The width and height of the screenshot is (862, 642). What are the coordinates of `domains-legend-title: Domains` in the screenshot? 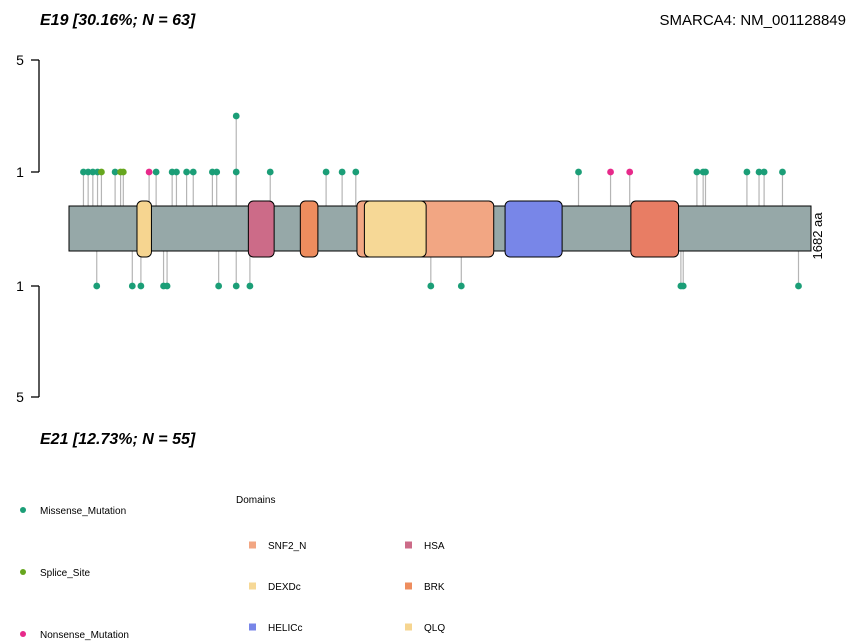 It's located at (255, 500).